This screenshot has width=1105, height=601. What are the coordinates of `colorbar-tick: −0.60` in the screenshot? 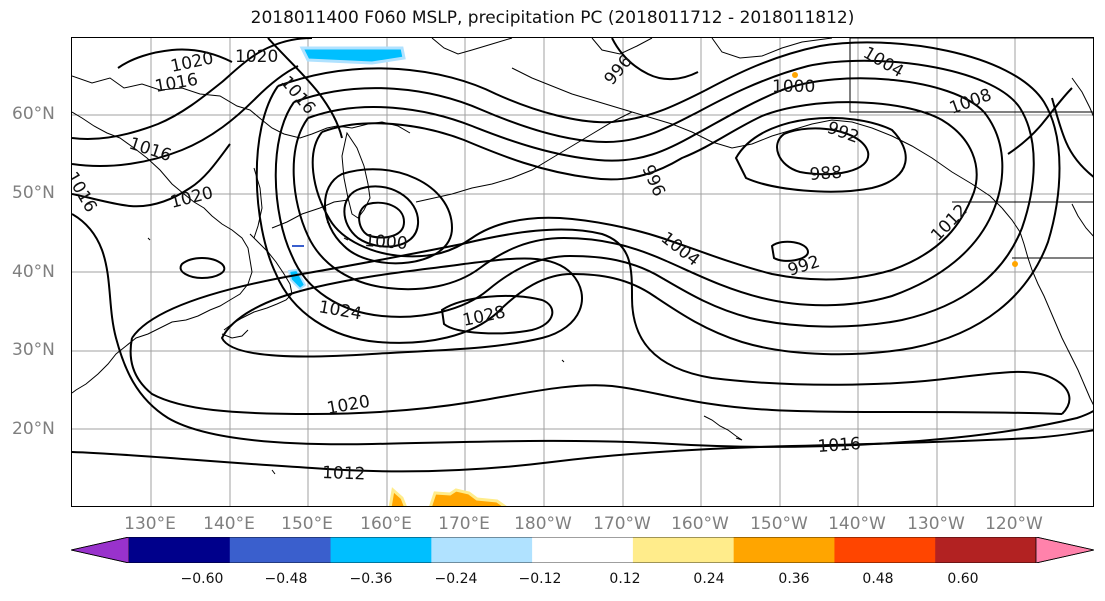 It's located at (202, 579).